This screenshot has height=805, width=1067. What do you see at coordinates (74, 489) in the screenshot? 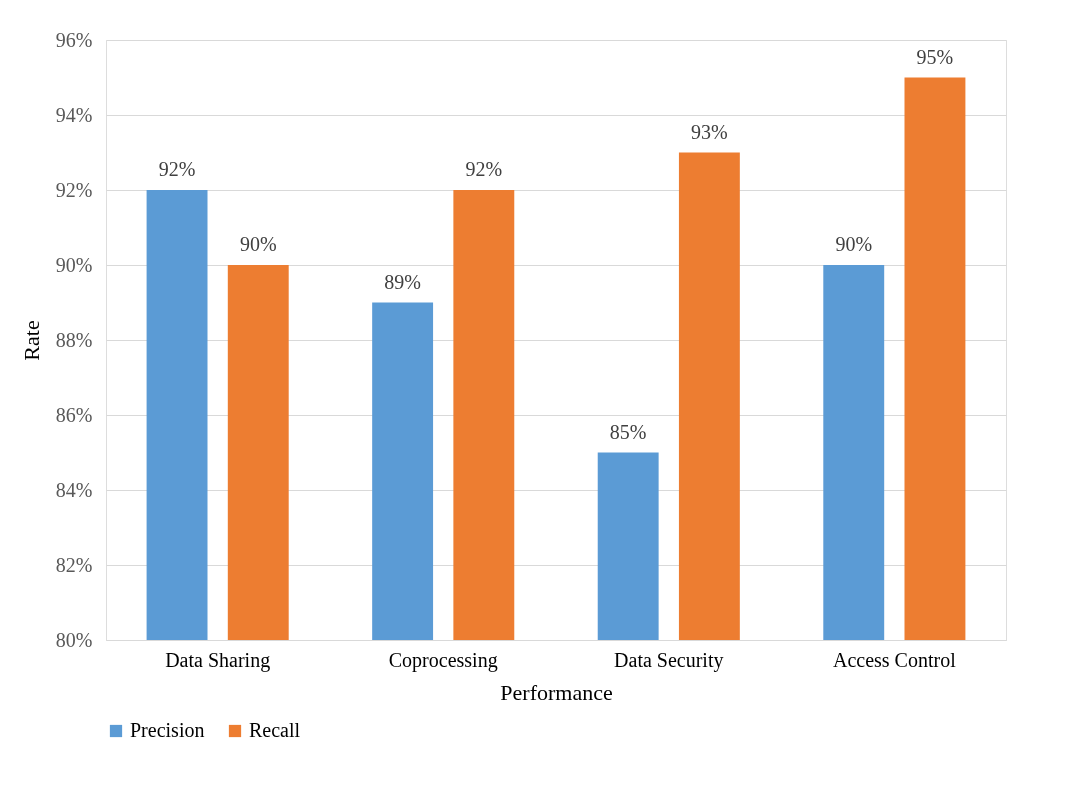
I see `y-tick-label: 84%` at bounding box center [74, 489].